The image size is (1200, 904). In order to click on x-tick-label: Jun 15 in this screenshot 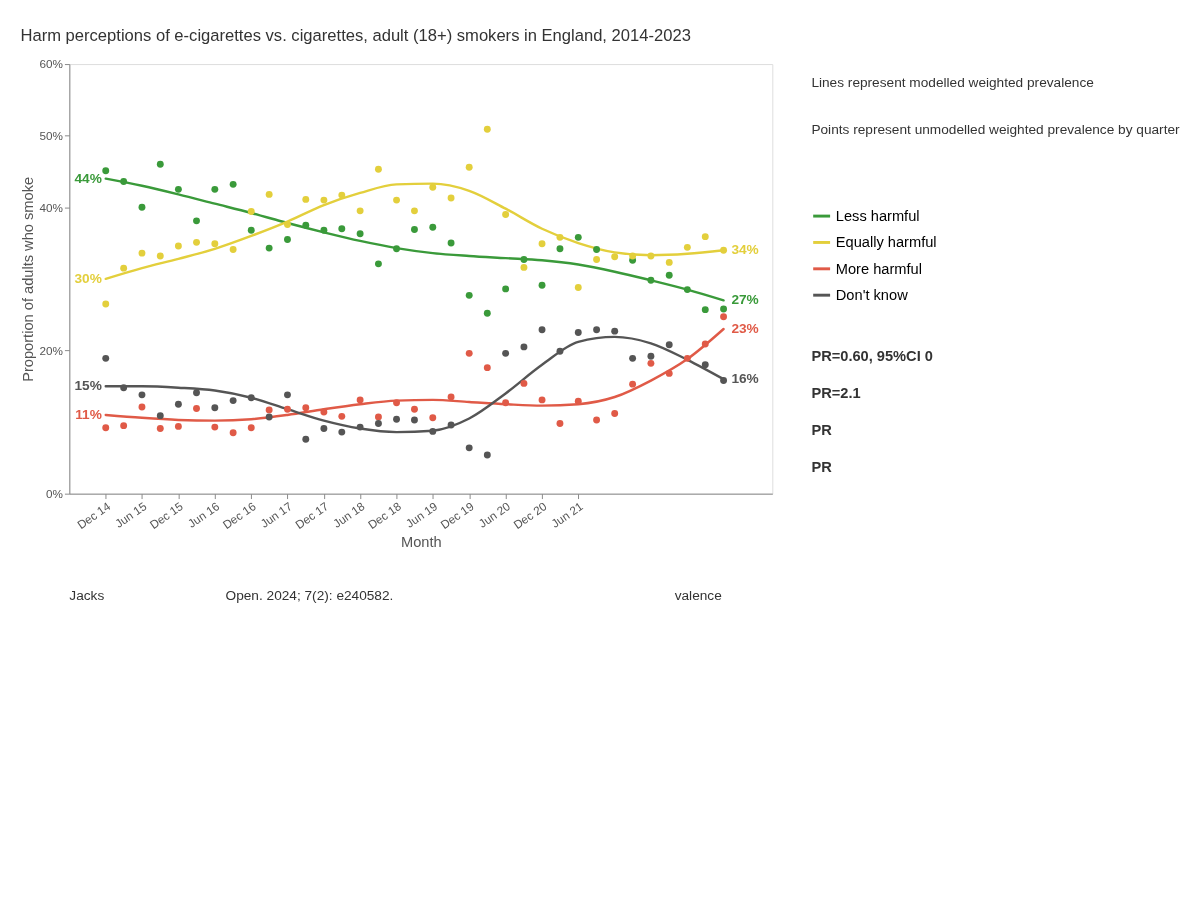, I will do `click(131, 514)`.